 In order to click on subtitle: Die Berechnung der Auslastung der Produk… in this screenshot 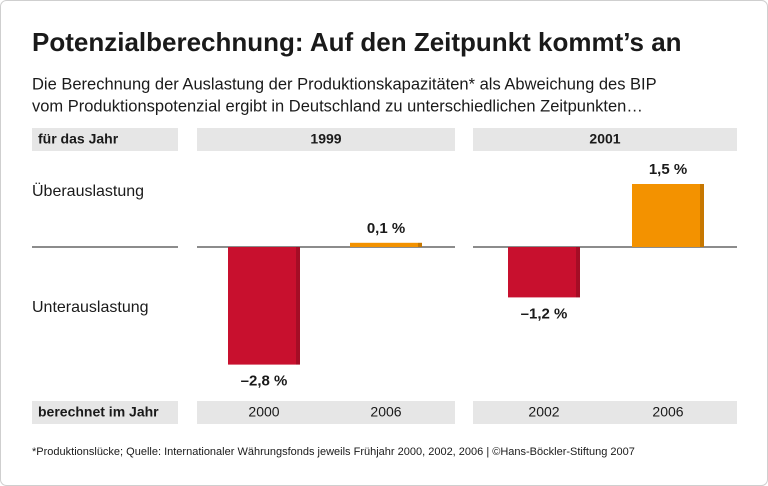, I will do `click(344, 84)`.